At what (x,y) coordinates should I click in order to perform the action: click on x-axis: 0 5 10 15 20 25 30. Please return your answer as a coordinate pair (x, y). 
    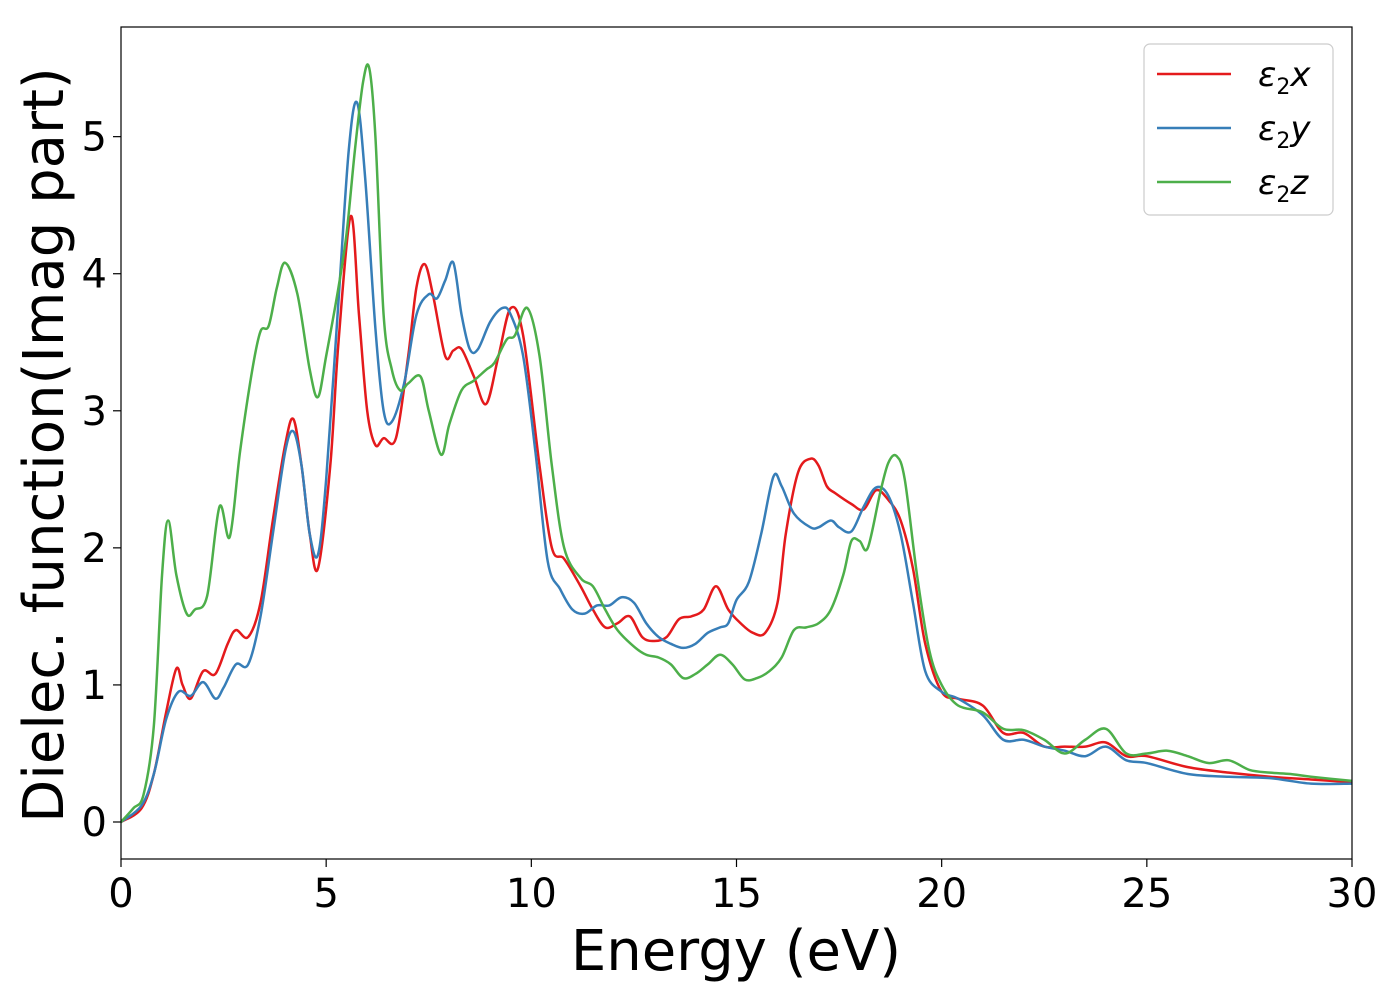
    Looking at the image, I should click on (742, 888).